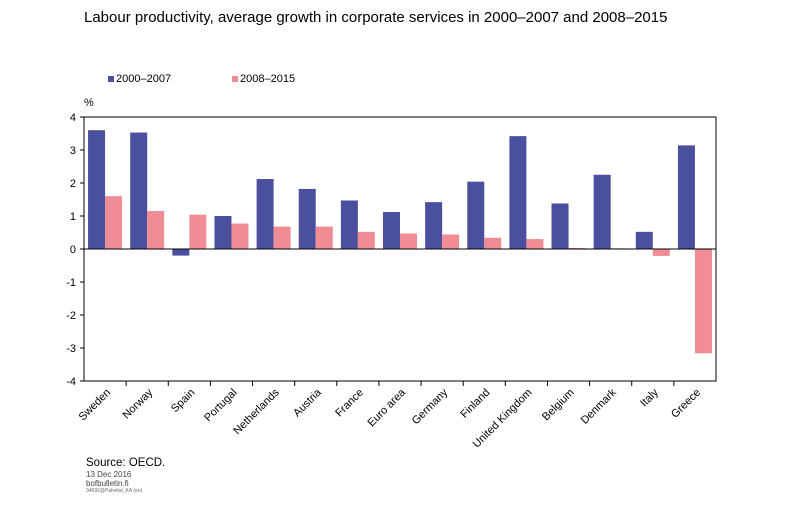 Image resolution: width=800 pixels, height=522 pixels. What do you see at coordinates (73, 217) in the screenshot?
I see `y-tick-label: 1` at bounding box center [73, 217].